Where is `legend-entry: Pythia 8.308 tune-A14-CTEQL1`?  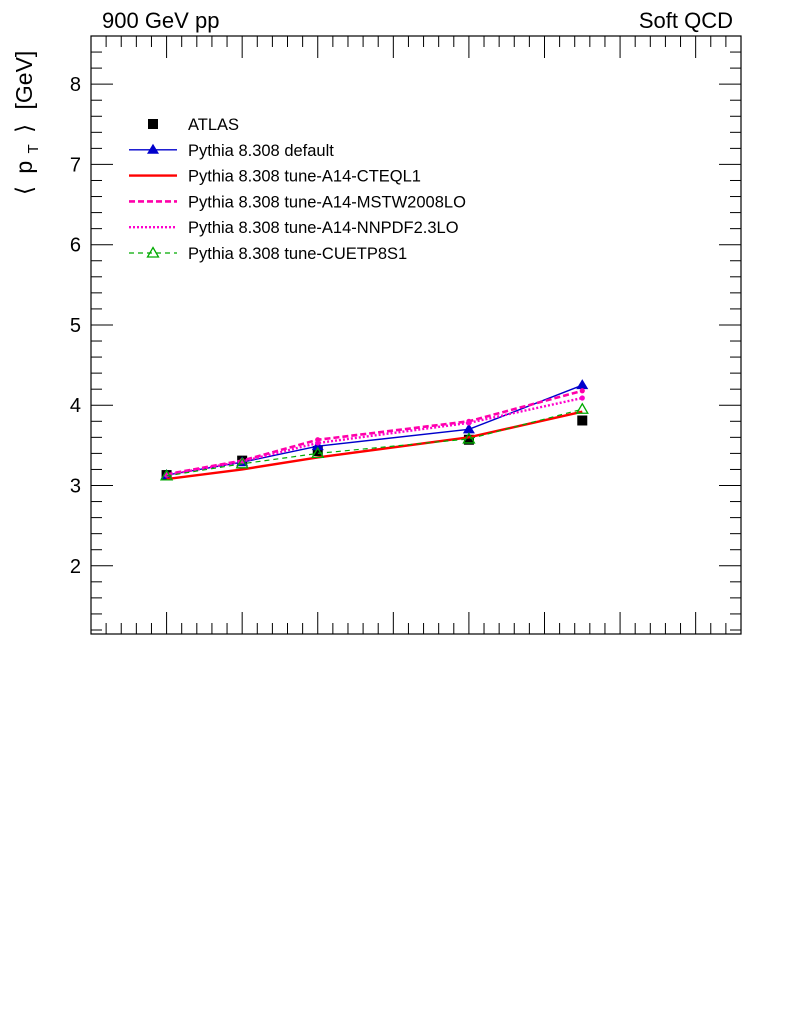 legend-entry: Pythia 8.308 tune-A14-CTEQL1 is located at coordinates (275, 177).